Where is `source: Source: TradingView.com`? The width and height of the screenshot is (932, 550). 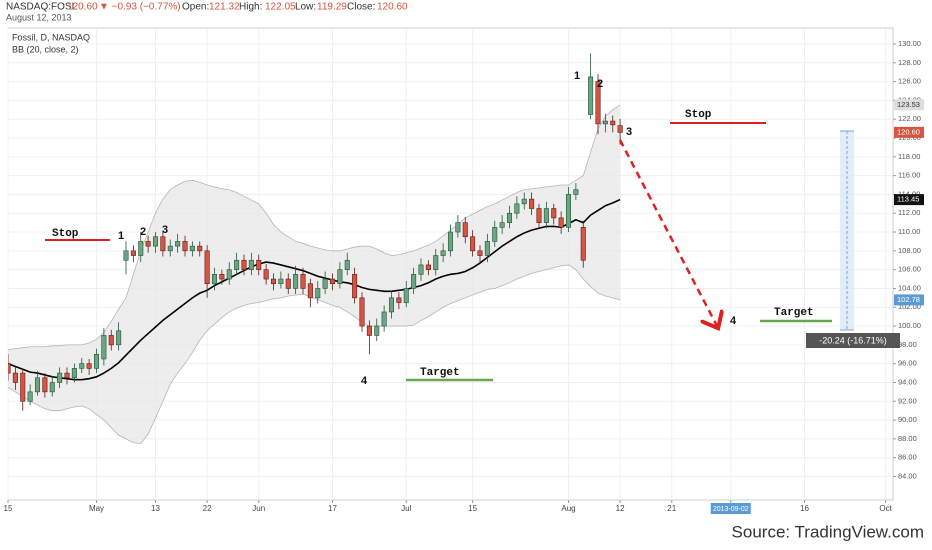
source: Source: TradingView.com is located at coordinates (828, 531).